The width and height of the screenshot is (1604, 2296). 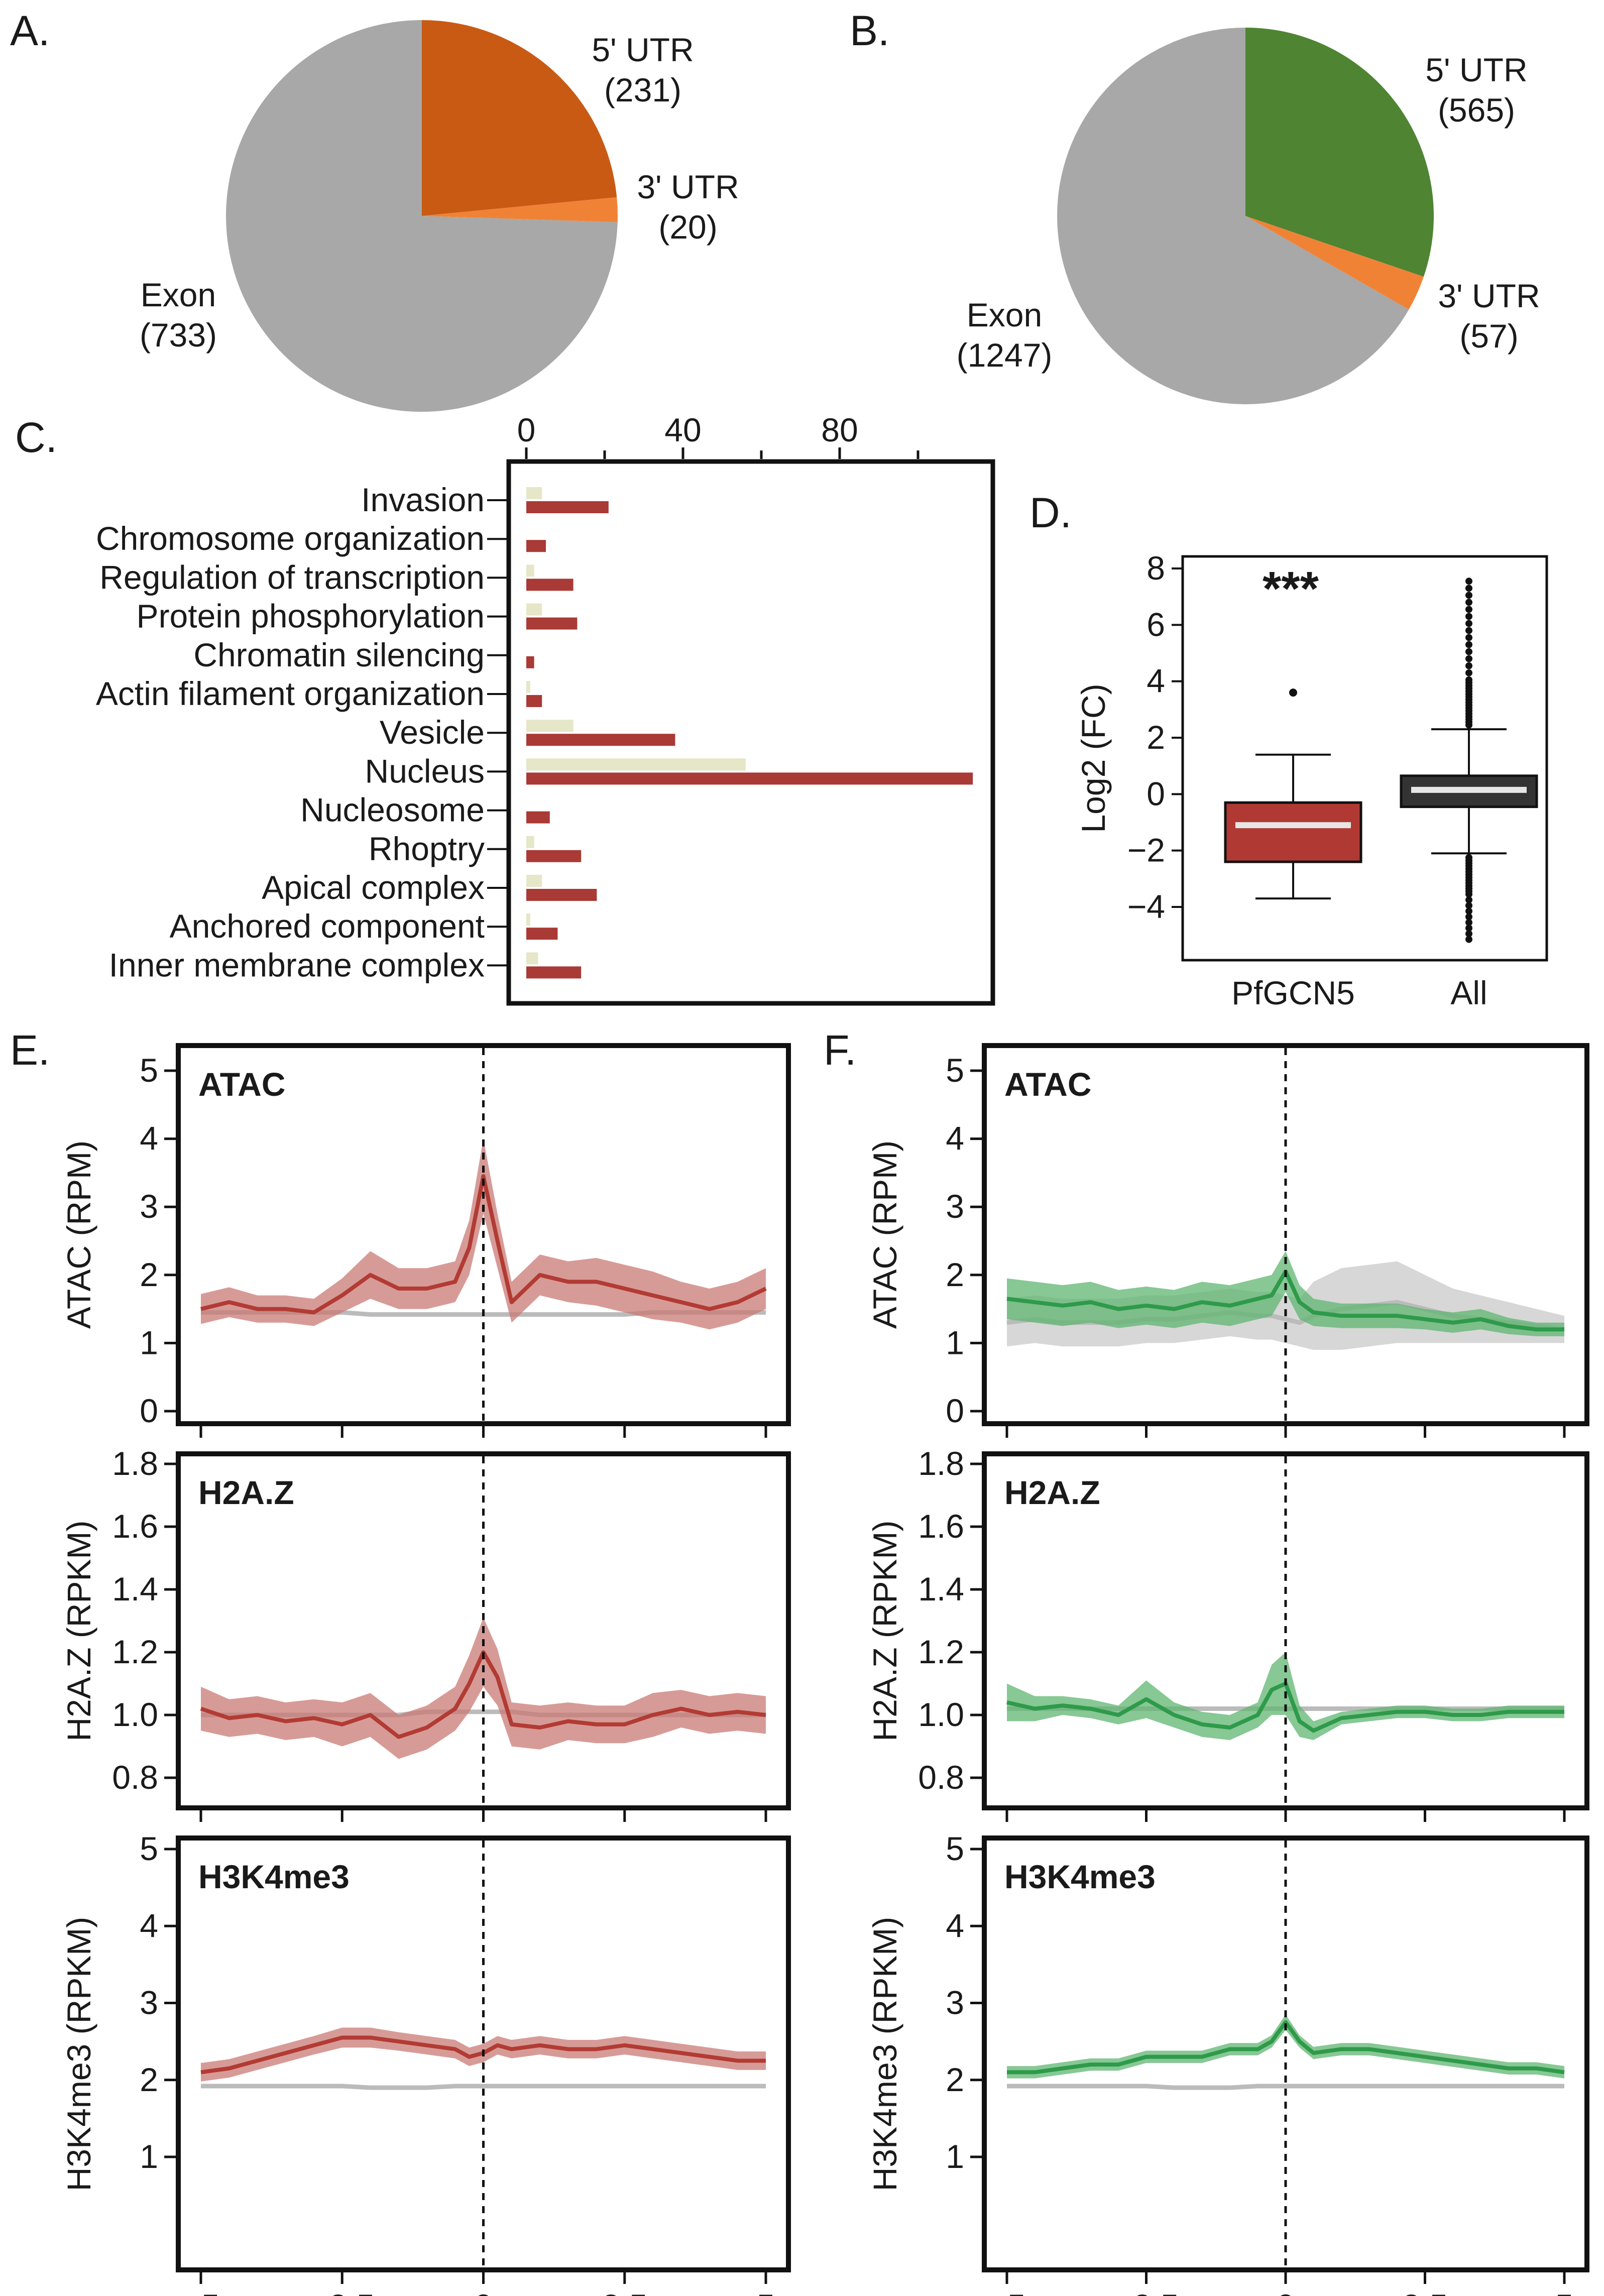 I want to click on category-label: Apical complex, so click(x=373, y=887).